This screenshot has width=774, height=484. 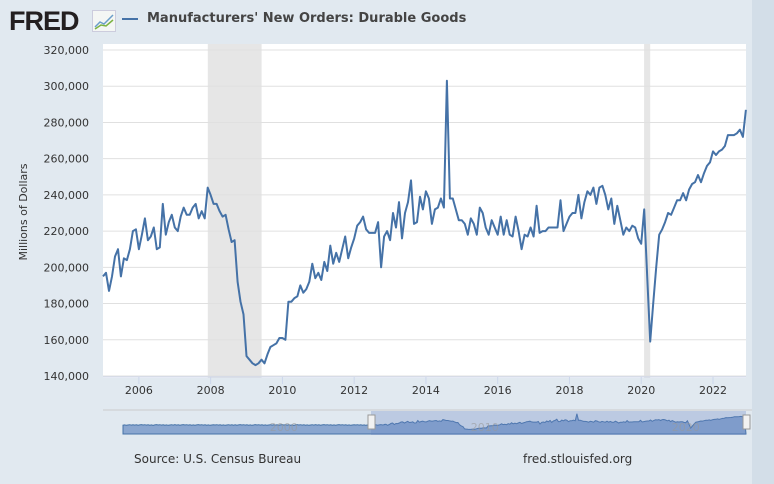 I want to click on y-tick-label: 300,000, so click(x=67, y=86).